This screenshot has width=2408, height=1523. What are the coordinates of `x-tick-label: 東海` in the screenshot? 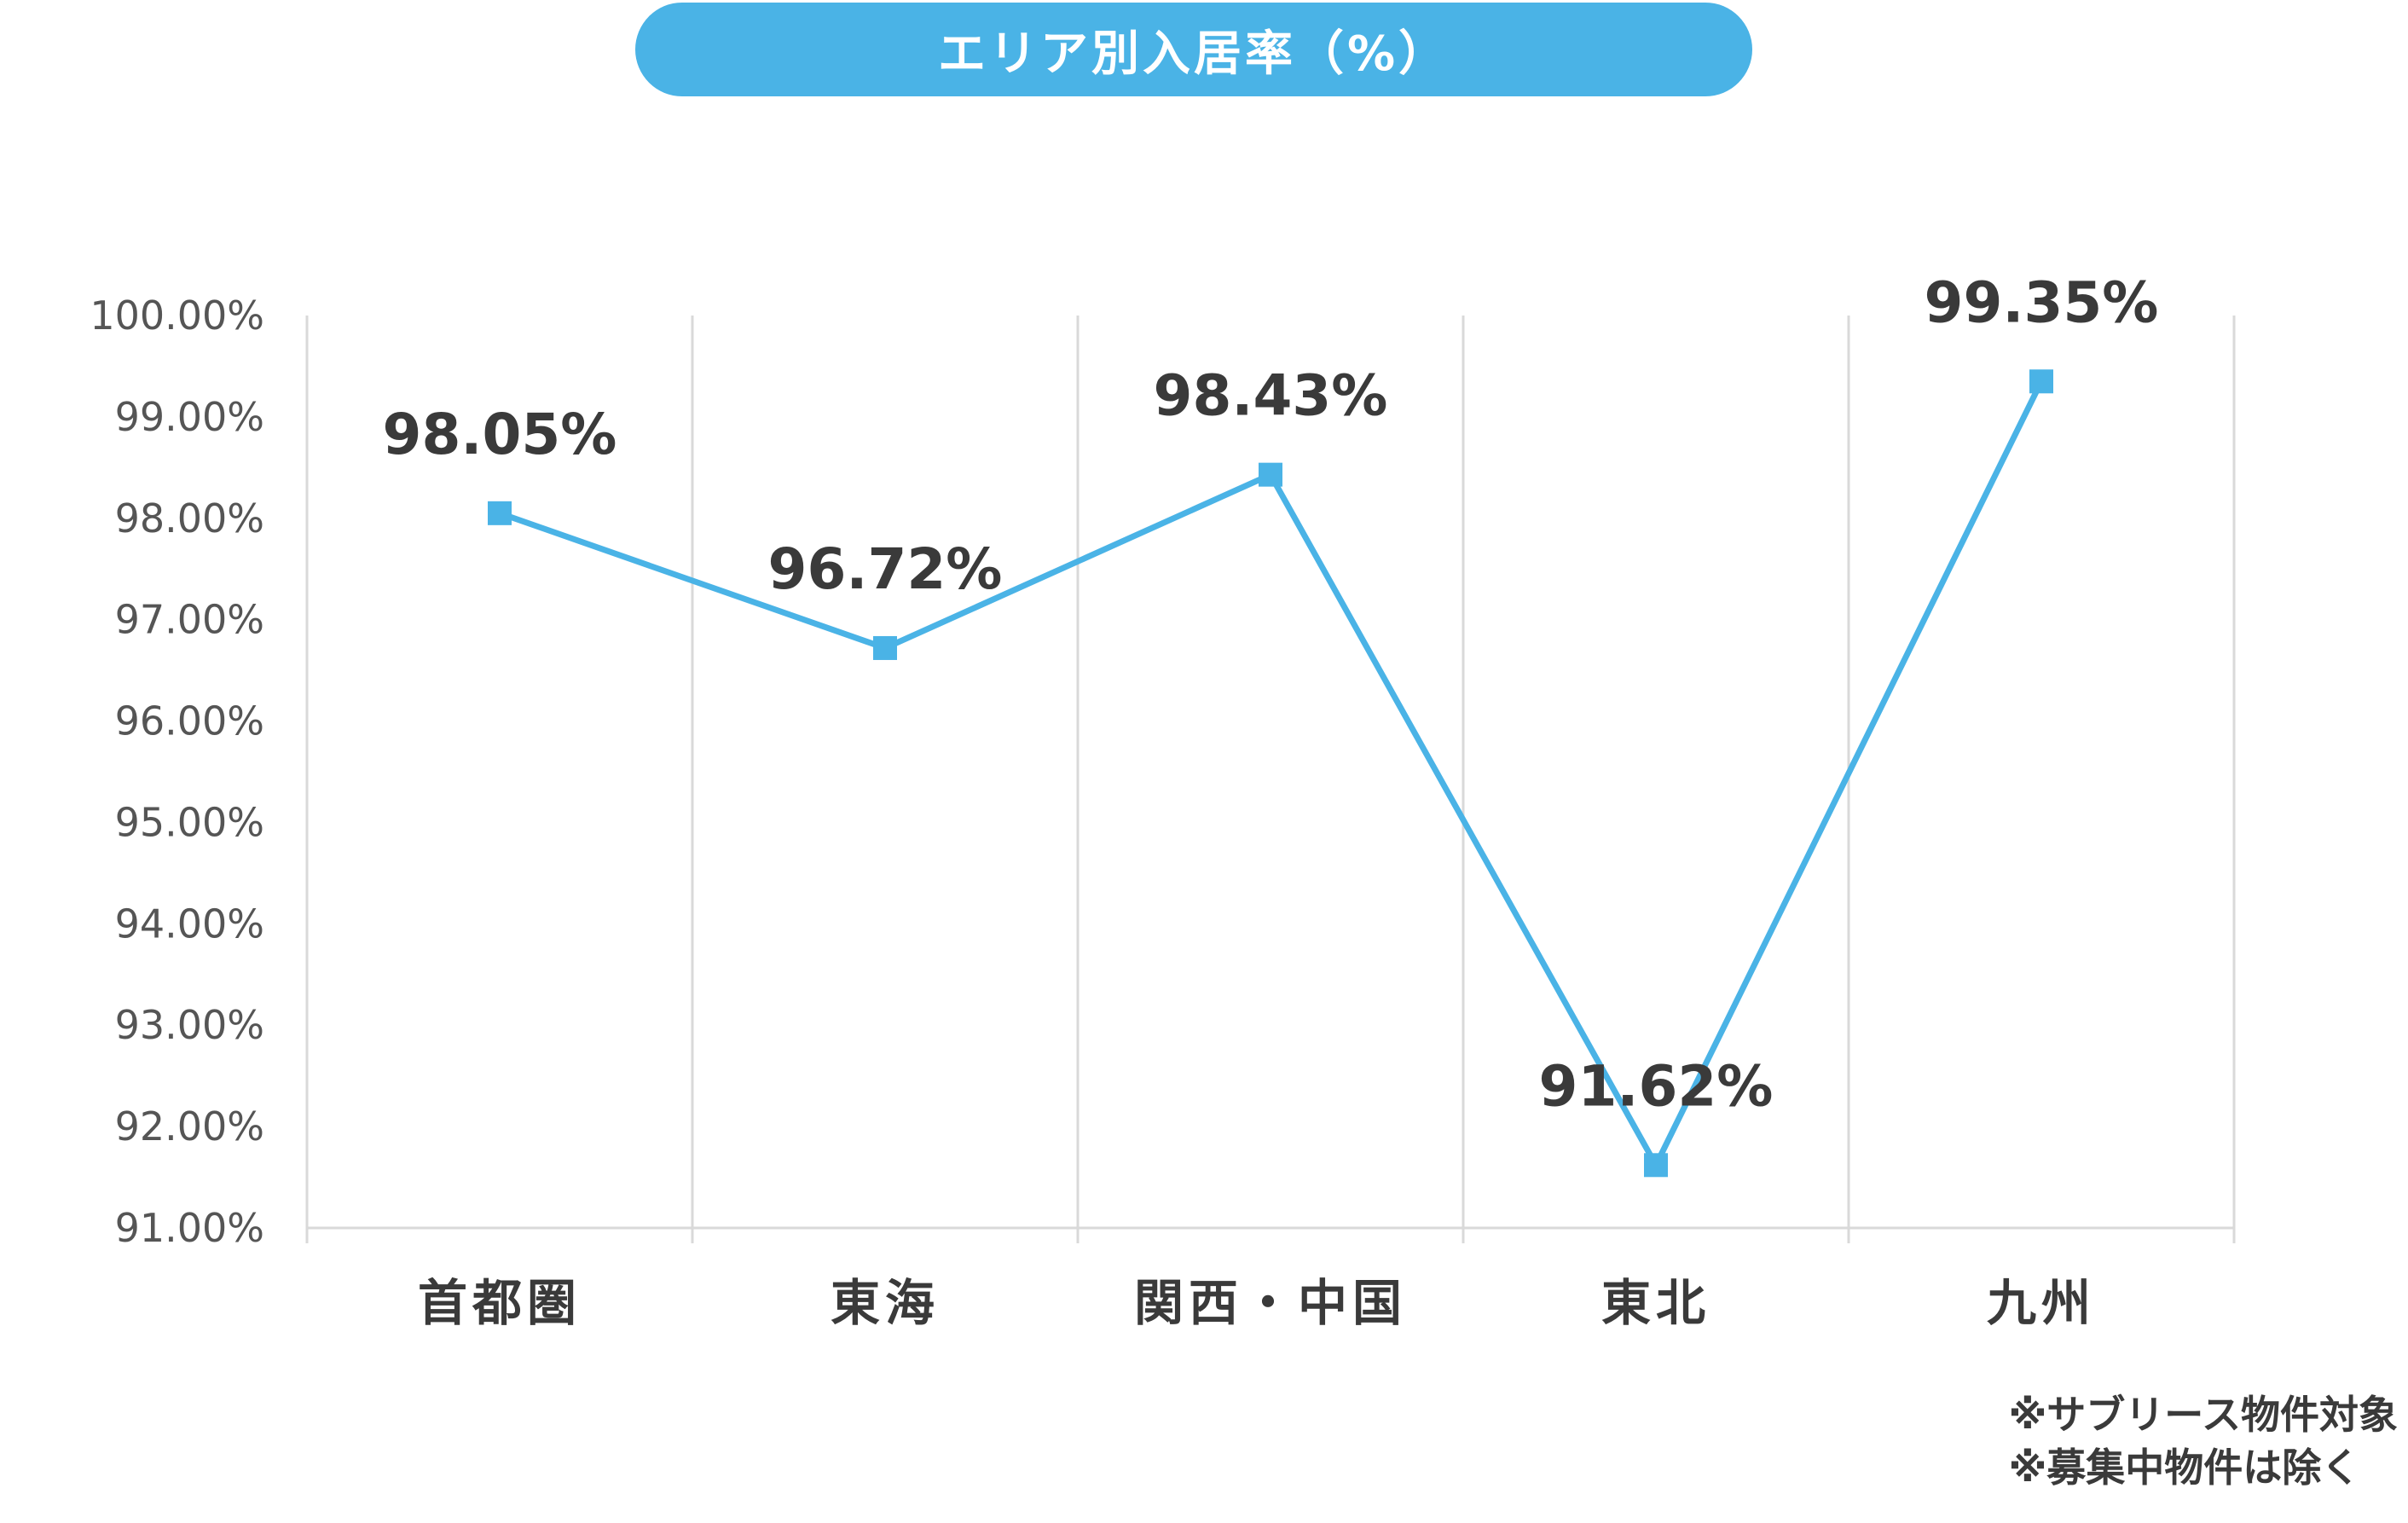 It's located at (885, 1303).